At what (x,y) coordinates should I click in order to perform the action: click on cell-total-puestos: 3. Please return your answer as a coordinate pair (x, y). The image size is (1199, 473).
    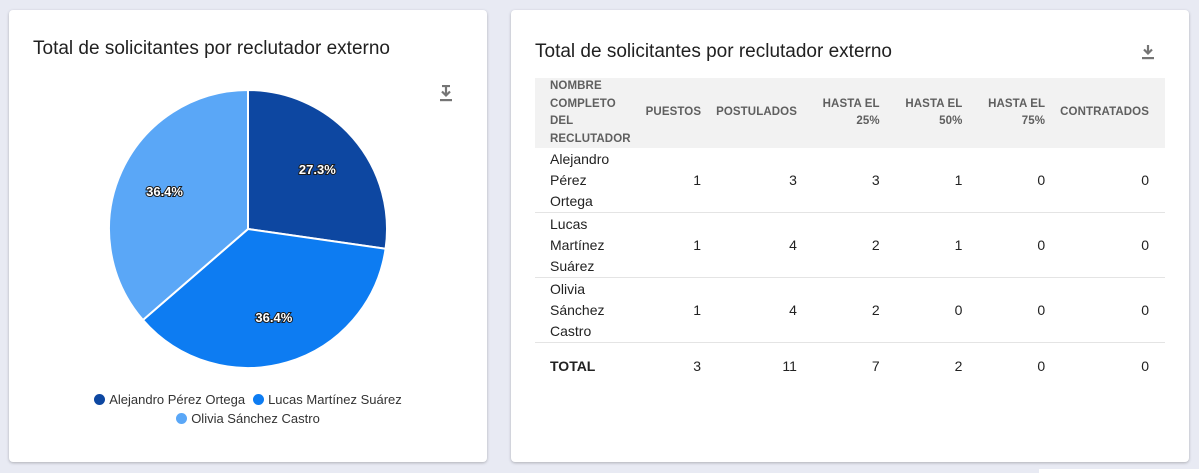
    Looking at the image, I should click on (697, 365).